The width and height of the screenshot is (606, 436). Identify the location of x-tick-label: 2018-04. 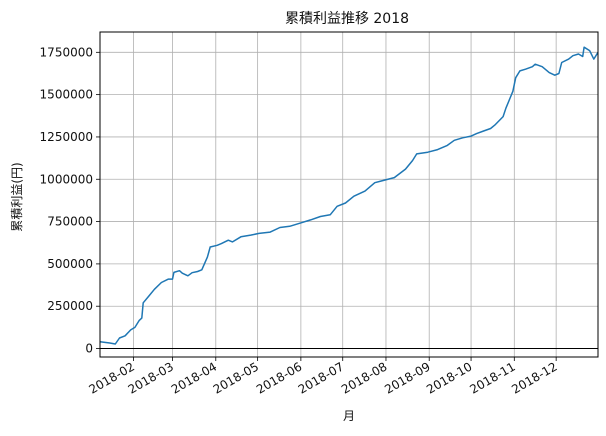
(194, 377).